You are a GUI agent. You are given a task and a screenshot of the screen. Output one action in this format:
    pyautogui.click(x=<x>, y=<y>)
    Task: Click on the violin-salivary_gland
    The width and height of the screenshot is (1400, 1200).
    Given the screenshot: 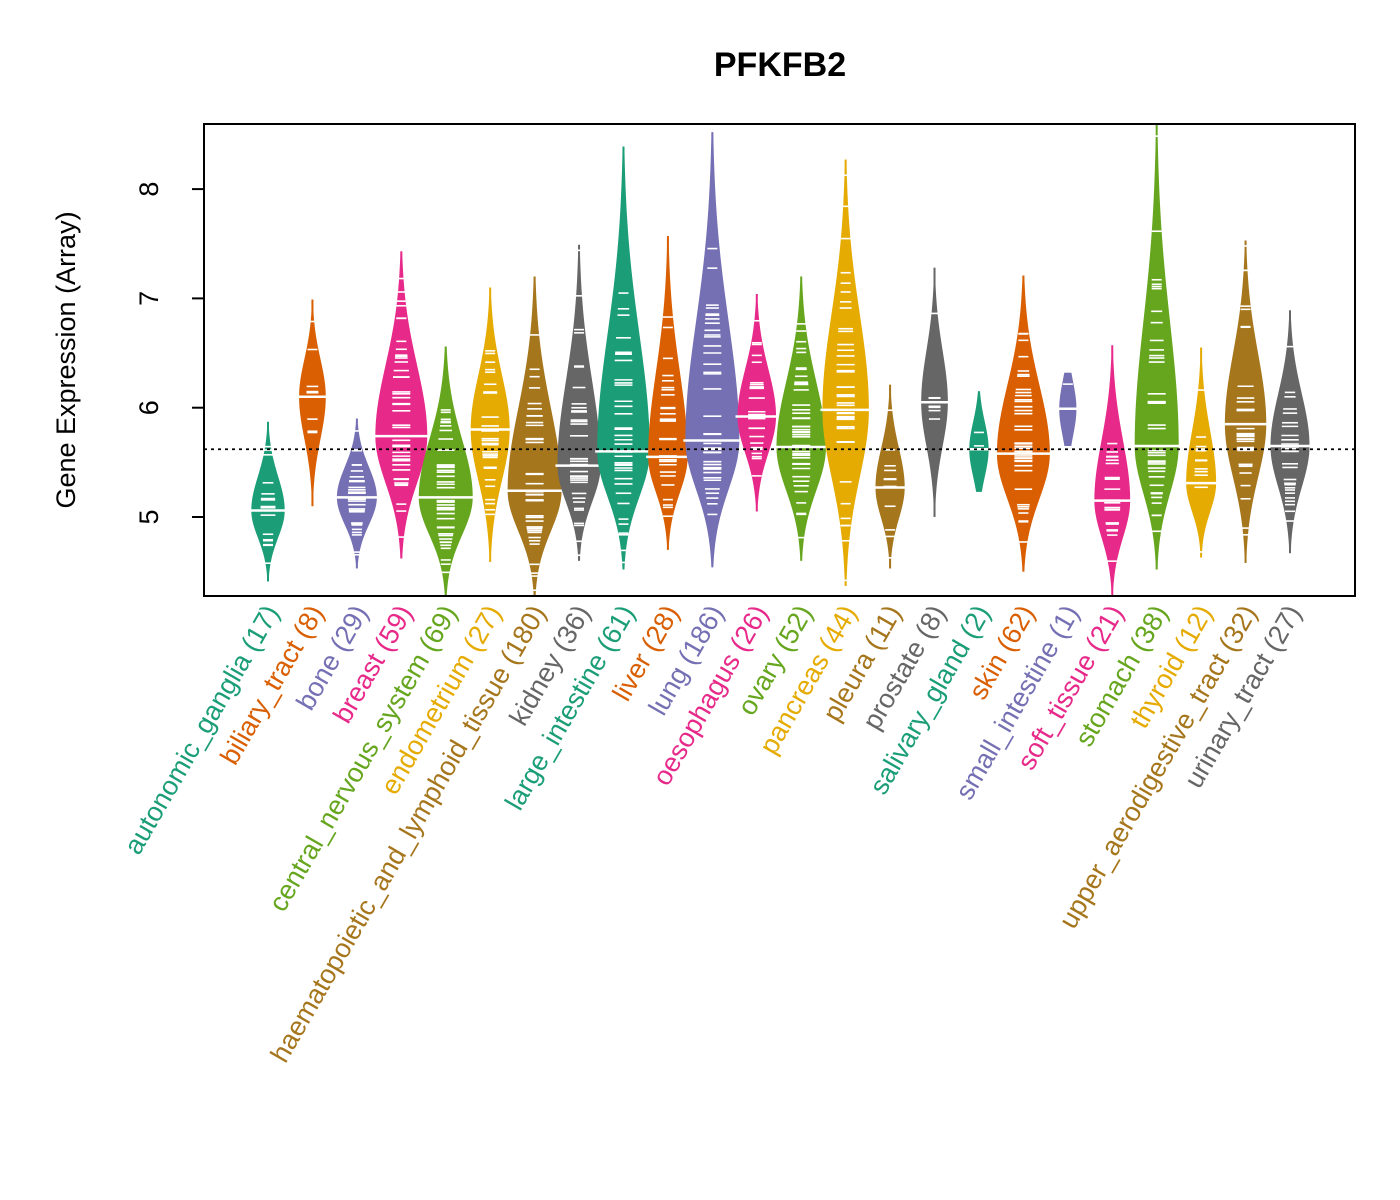 What is the action you would take?
    pyautogui.click(x=979, y=441)
    